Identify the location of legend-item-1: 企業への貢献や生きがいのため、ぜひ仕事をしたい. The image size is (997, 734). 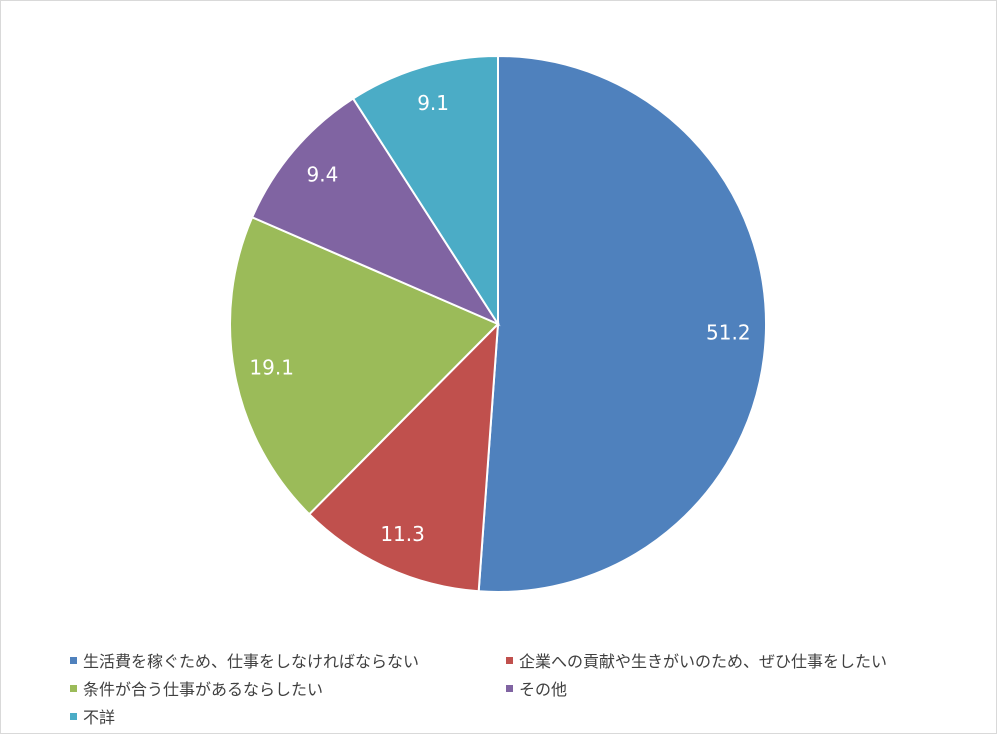
(697, 660).